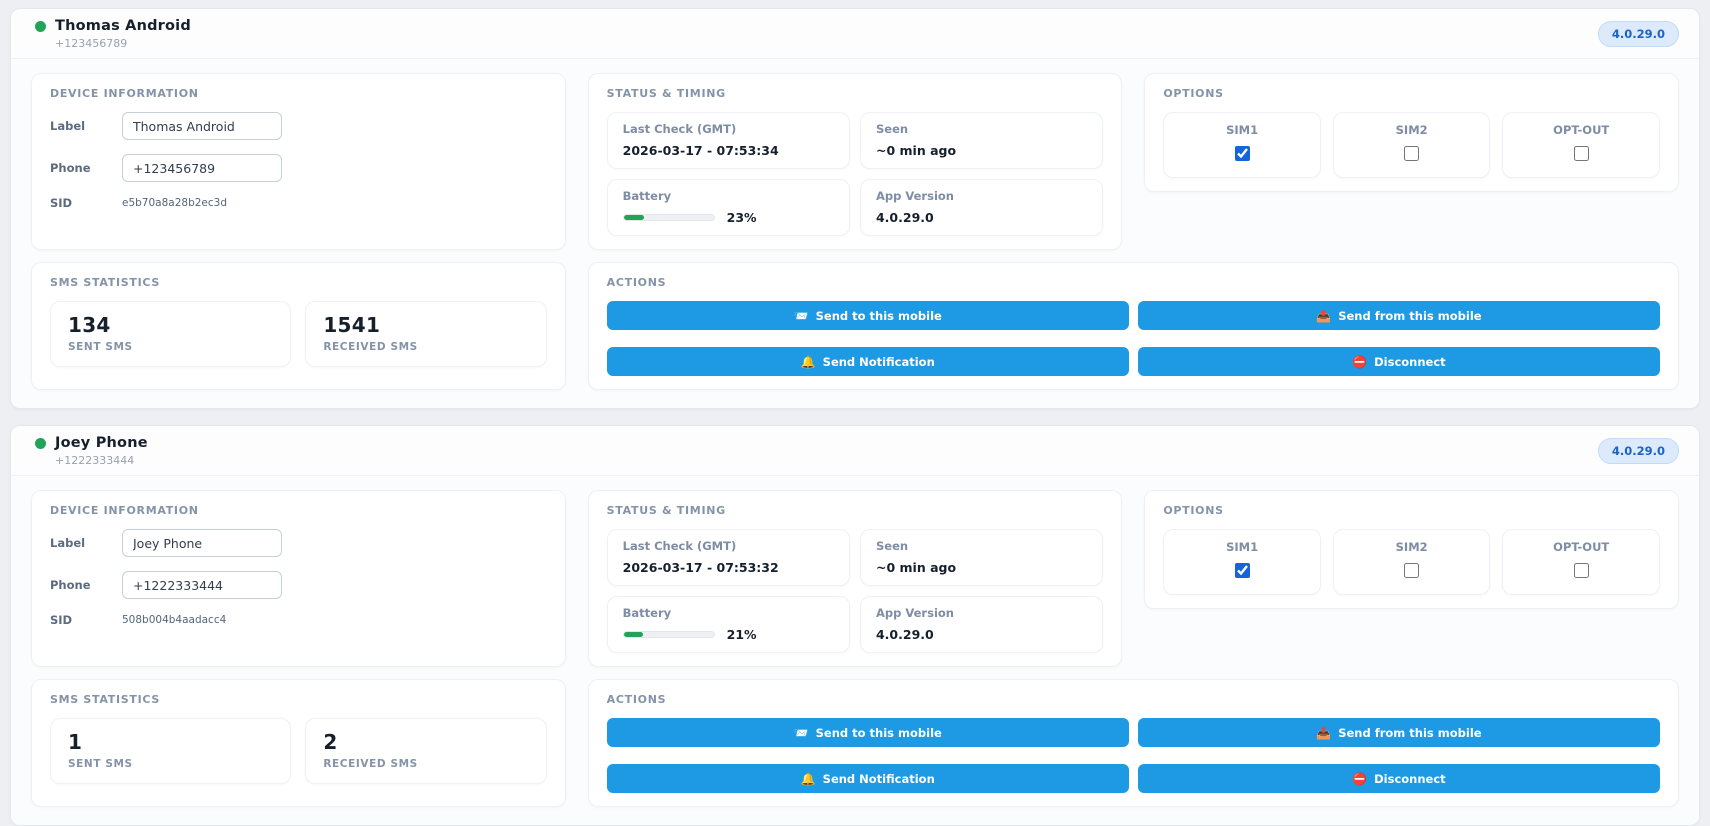 The image size is (1710, 826). Describe the element at coordinates (298, 751) in the screenshot. I see `sms-grid: 1 SENT SMS 2 RECEIVED SMS` at that location.